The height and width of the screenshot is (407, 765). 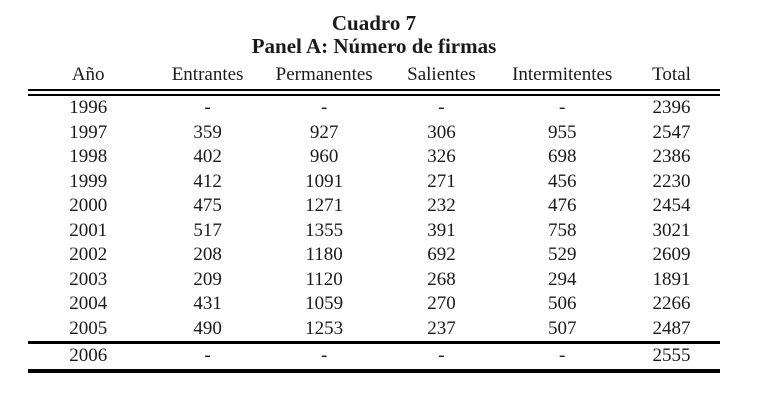 What do you see at coordinates (207, 279) in the screenshot?
I see `value-cell: 209` at bounding box center [207, 279].